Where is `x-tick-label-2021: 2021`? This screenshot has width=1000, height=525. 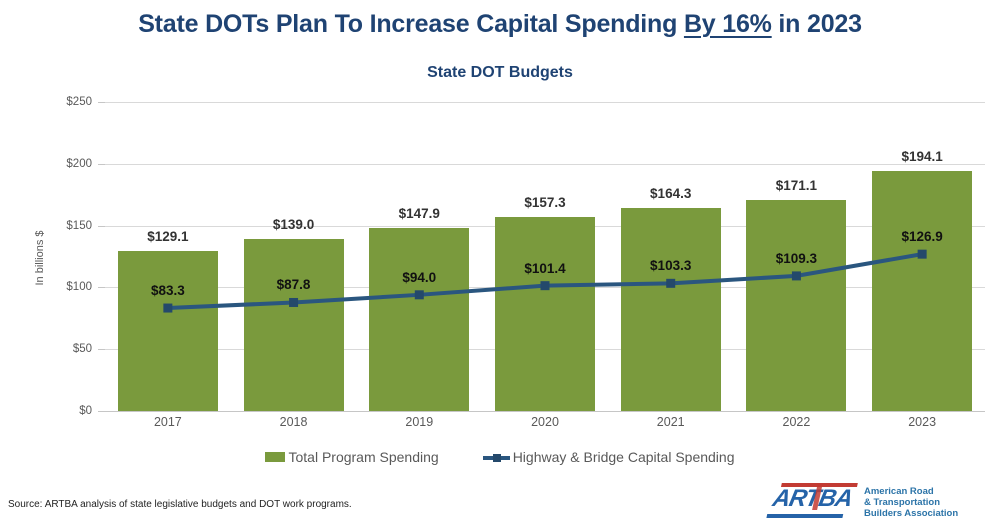 x-tick-label-2021: 2021 is located at coordinates (670, 422).